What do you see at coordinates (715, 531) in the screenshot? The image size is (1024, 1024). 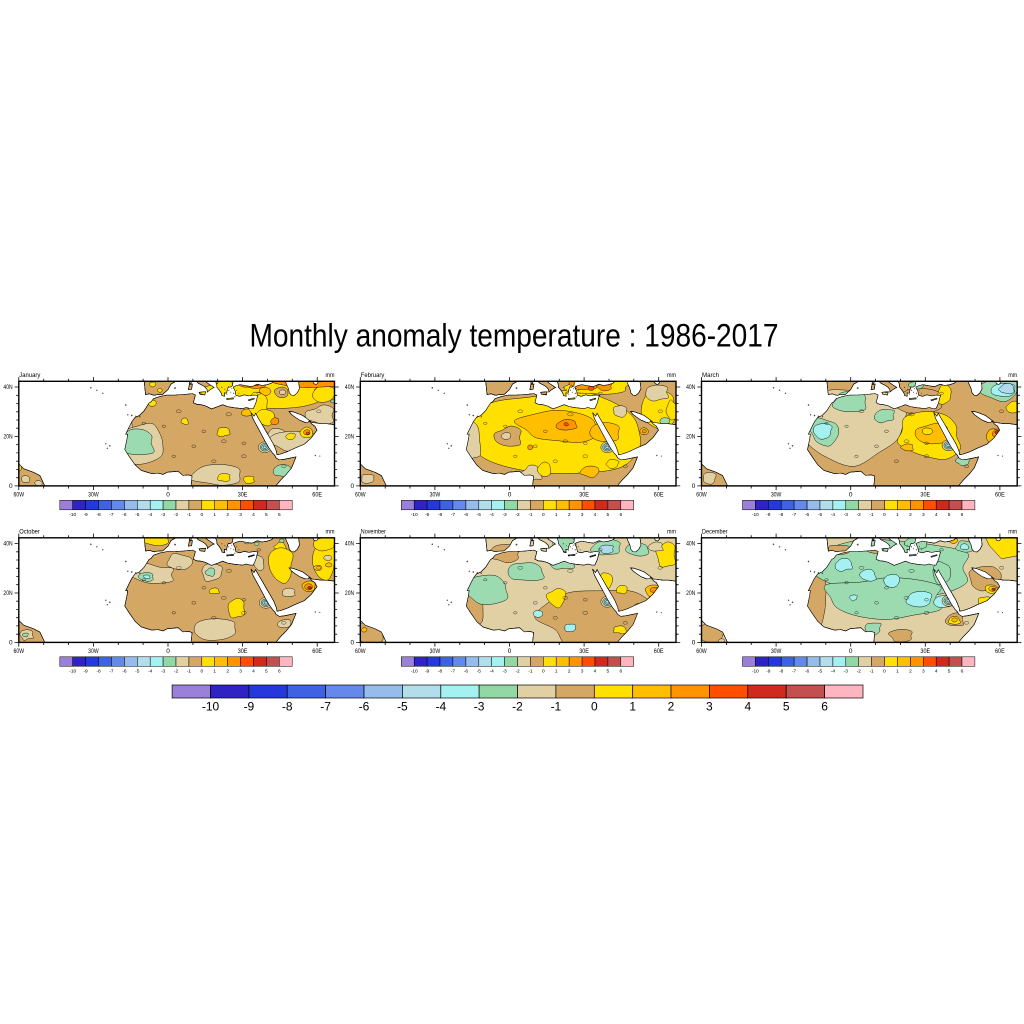 I see `svg-text: December` at bounding box center [715, 531].